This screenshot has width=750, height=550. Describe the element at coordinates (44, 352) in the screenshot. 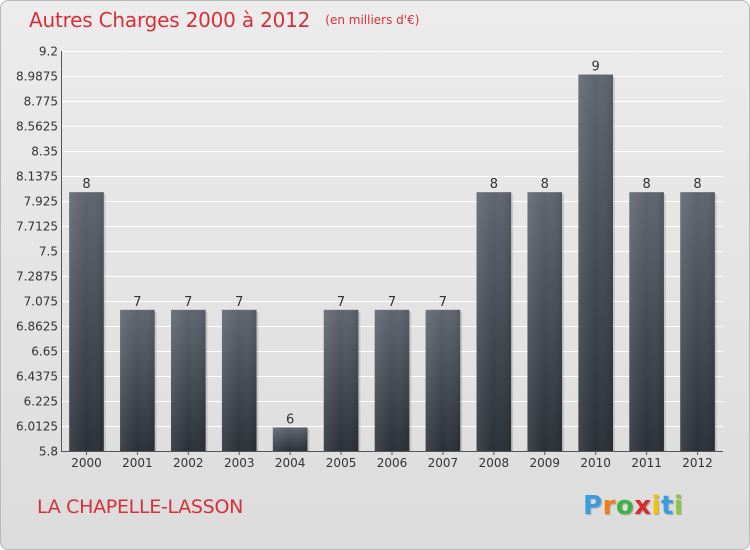

I see `y-tick-label: 6.65` at that location.